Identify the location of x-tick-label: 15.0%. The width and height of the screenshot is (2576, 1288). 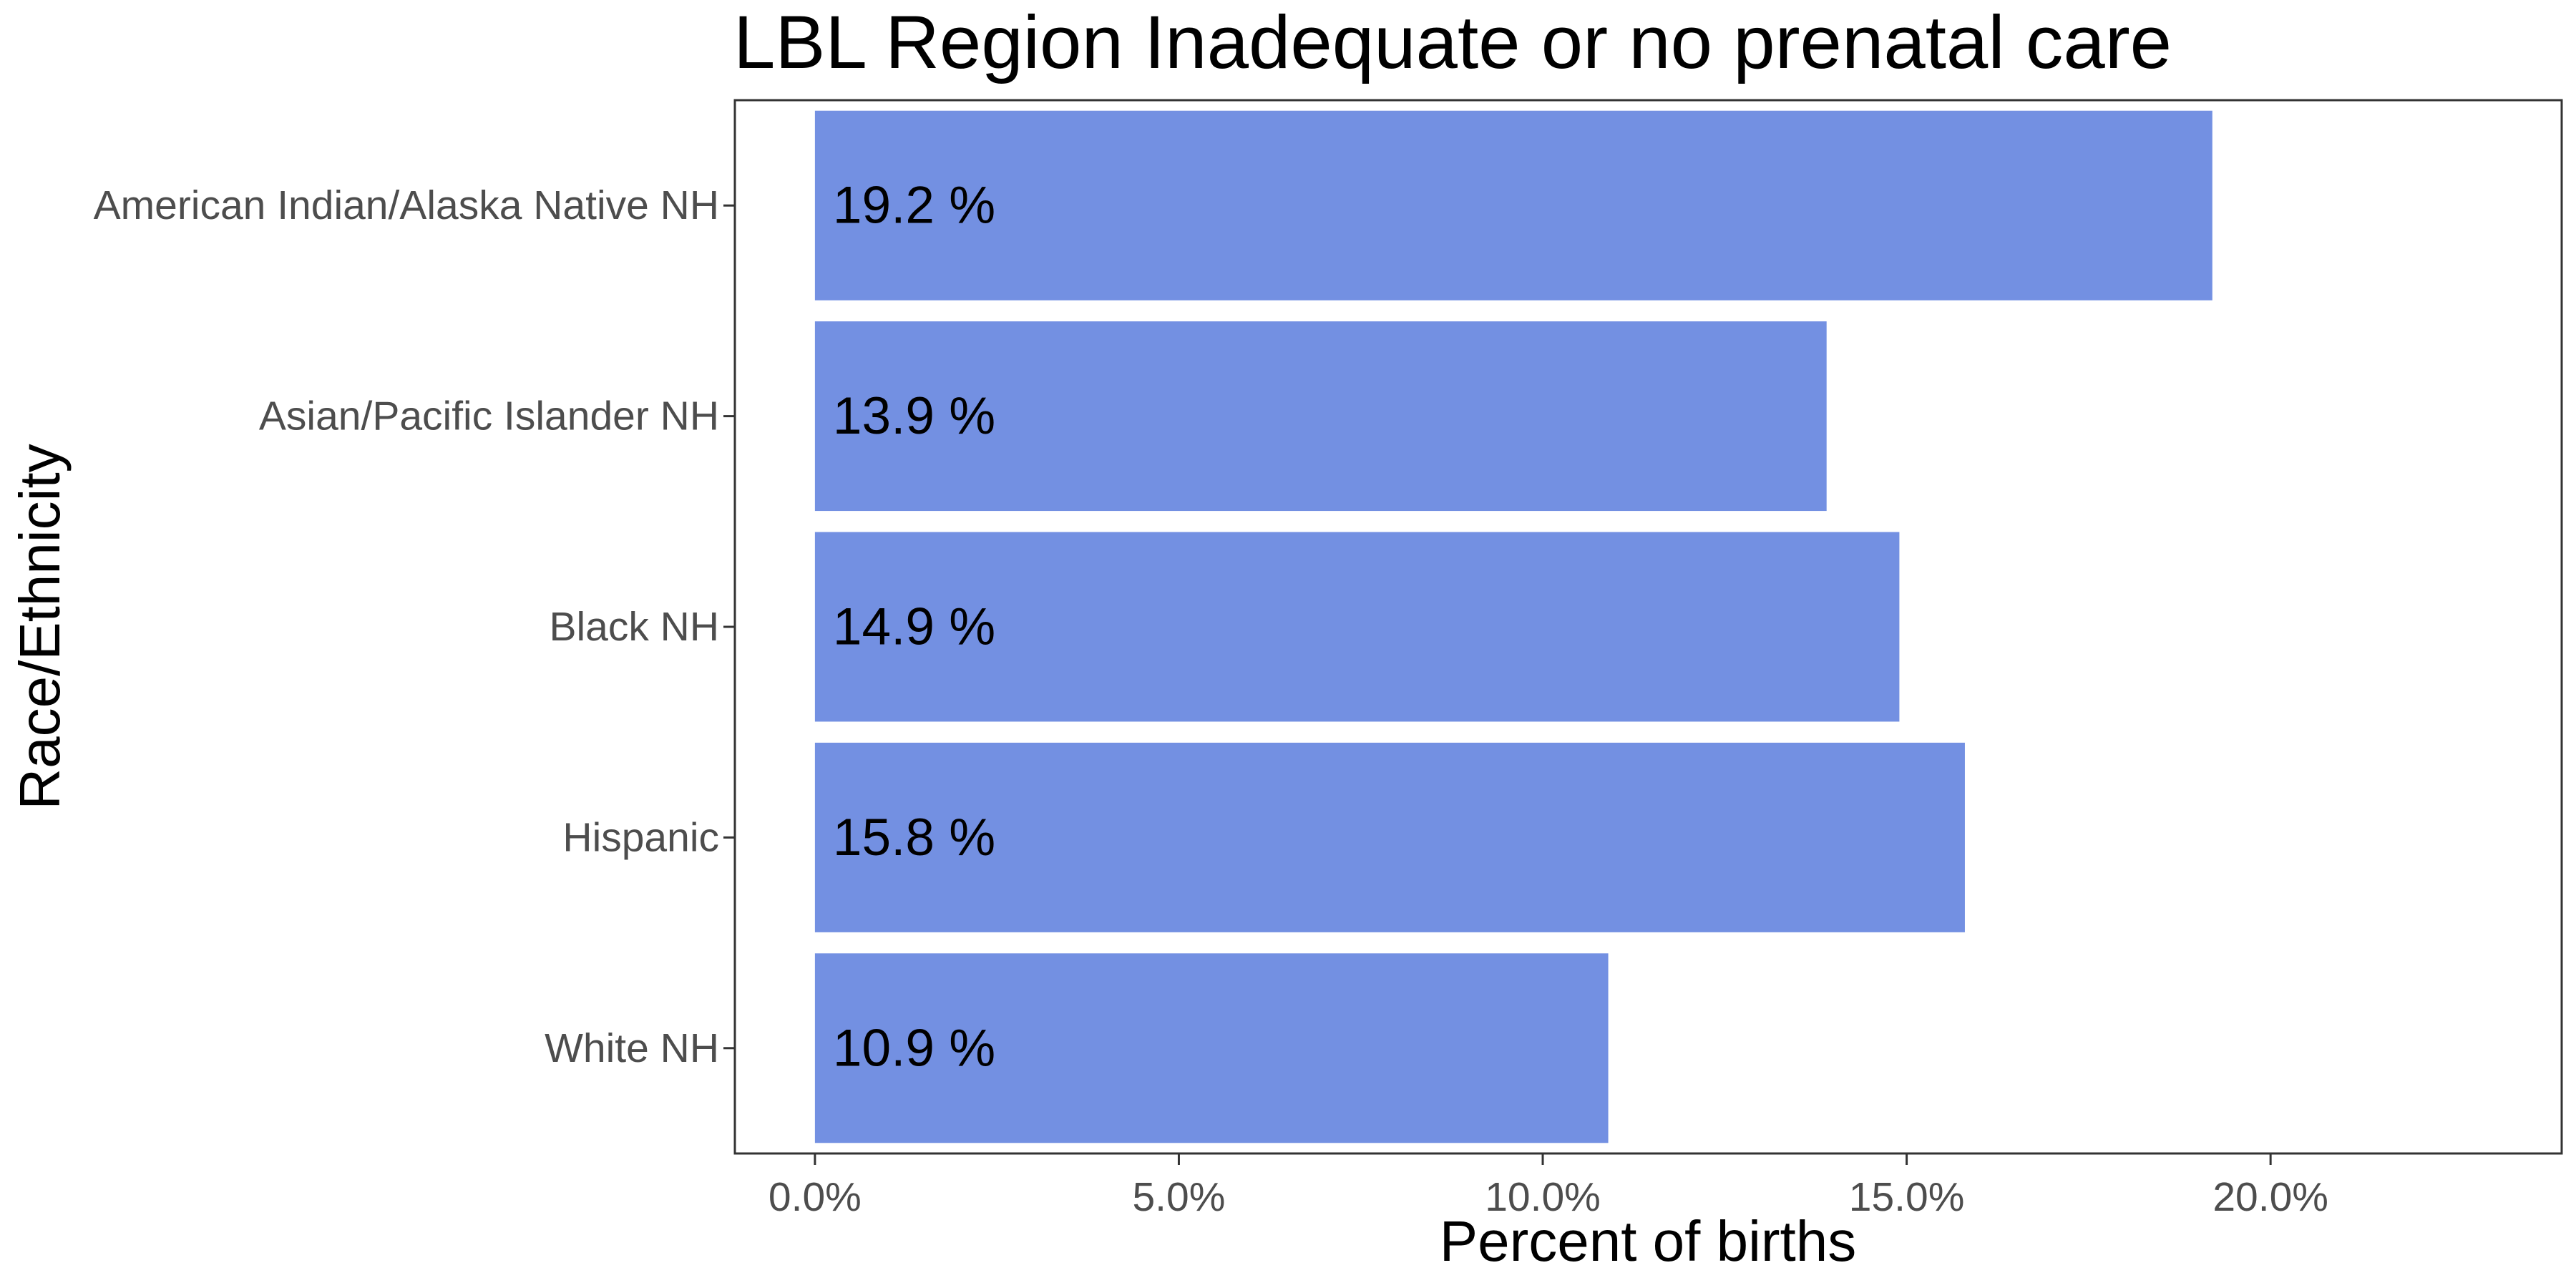
(1907, 1197).